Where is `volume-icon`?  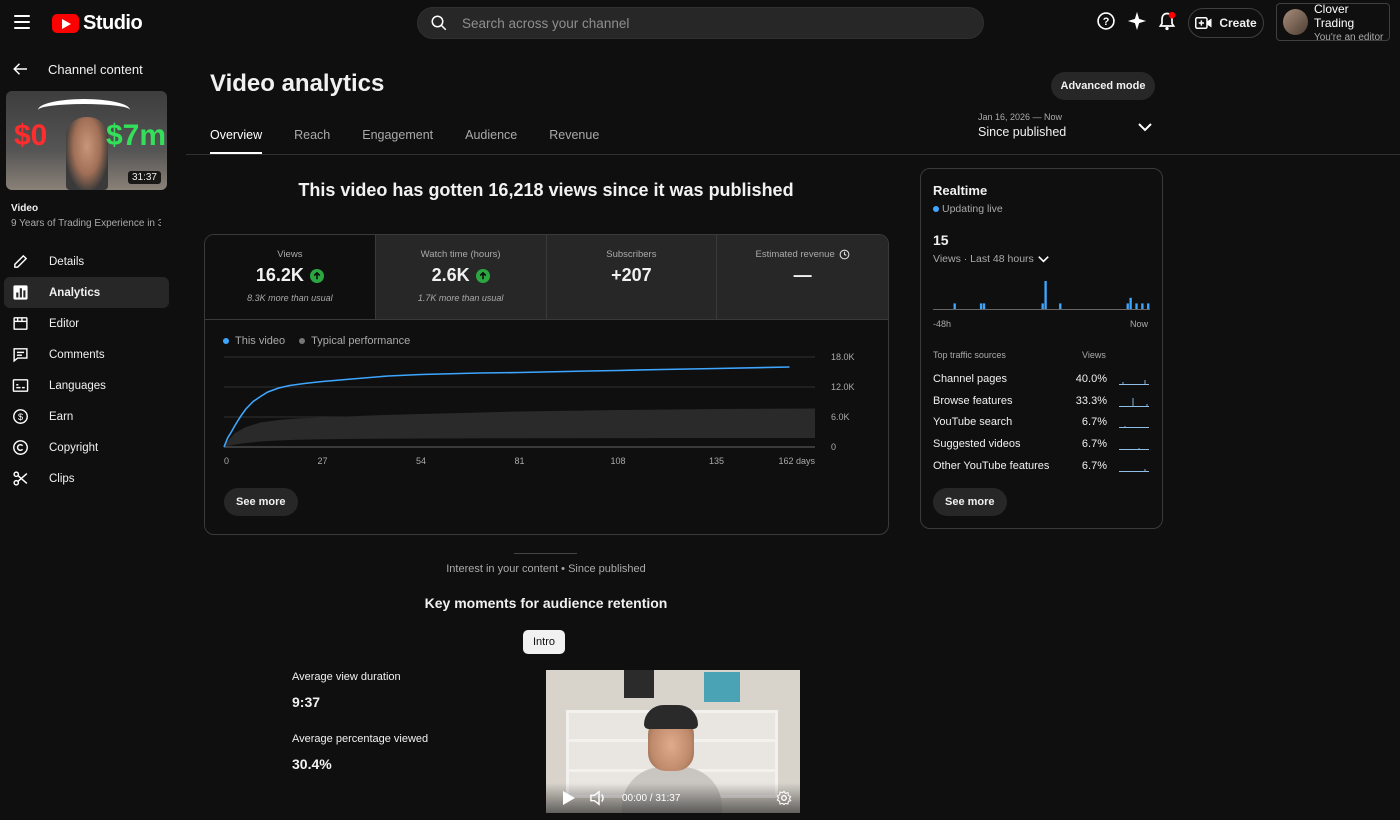 volume-icon is located at coordinates (599, 798).